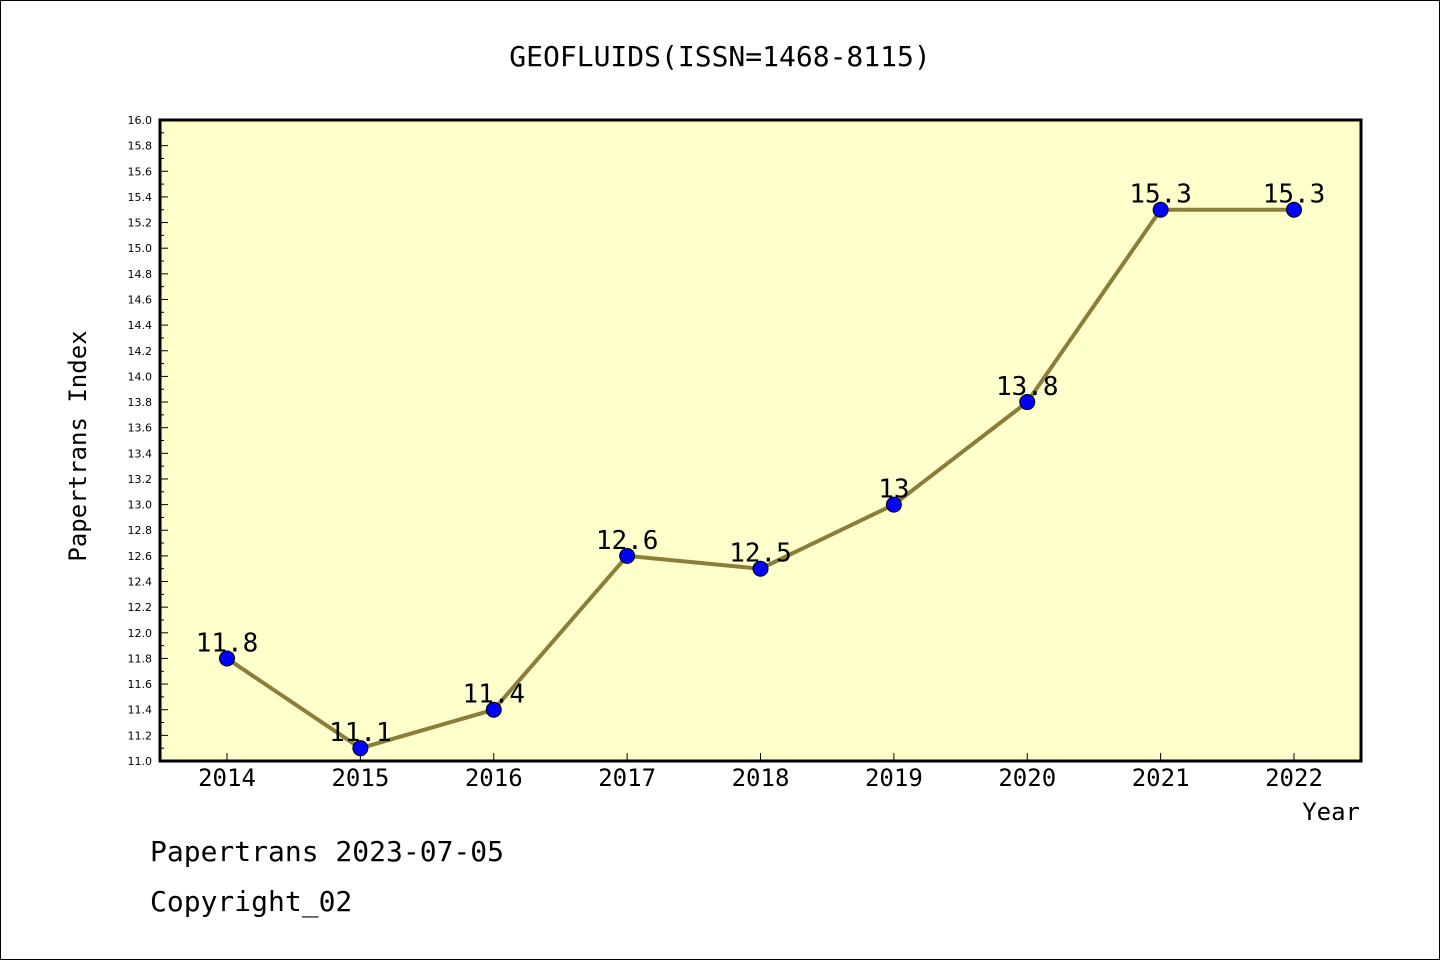 The width and height of the screenshot is (1440, 960). What do you see at coordinates (1294, 778) in the screenshot?
I see `x-tick-label: 2022` at bounding box center [1294, 778].